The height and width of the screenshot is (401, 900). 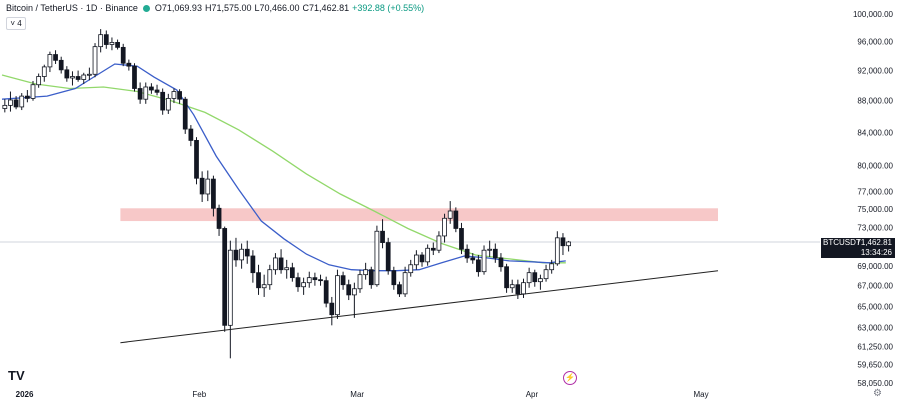 What do you see at coordinates (72, 8) in the screenshot?
I see `symbol-title: Bitcoin / TetherUS · 1D · Binance` at bounding box center [72, 8].